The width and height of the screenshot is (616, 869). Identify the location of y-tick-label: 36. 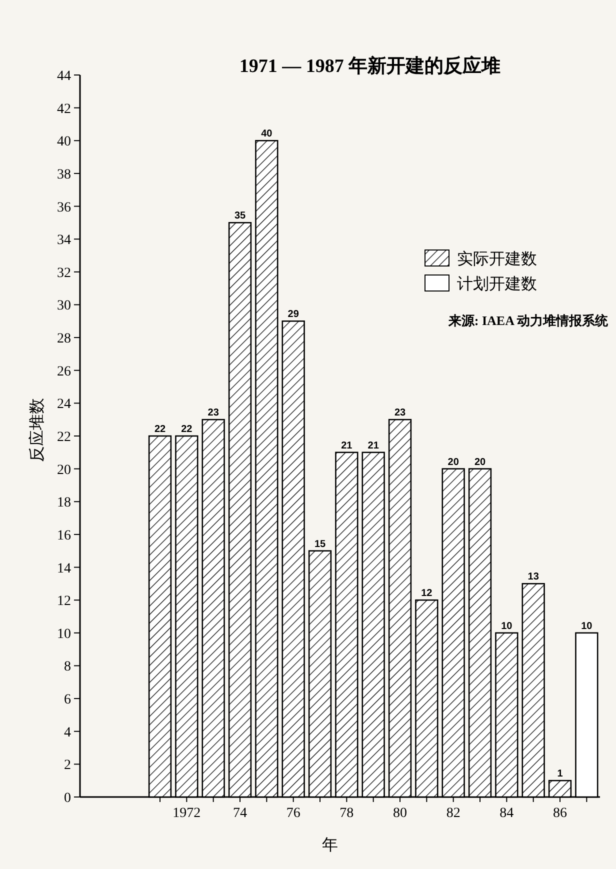
(64, 208).